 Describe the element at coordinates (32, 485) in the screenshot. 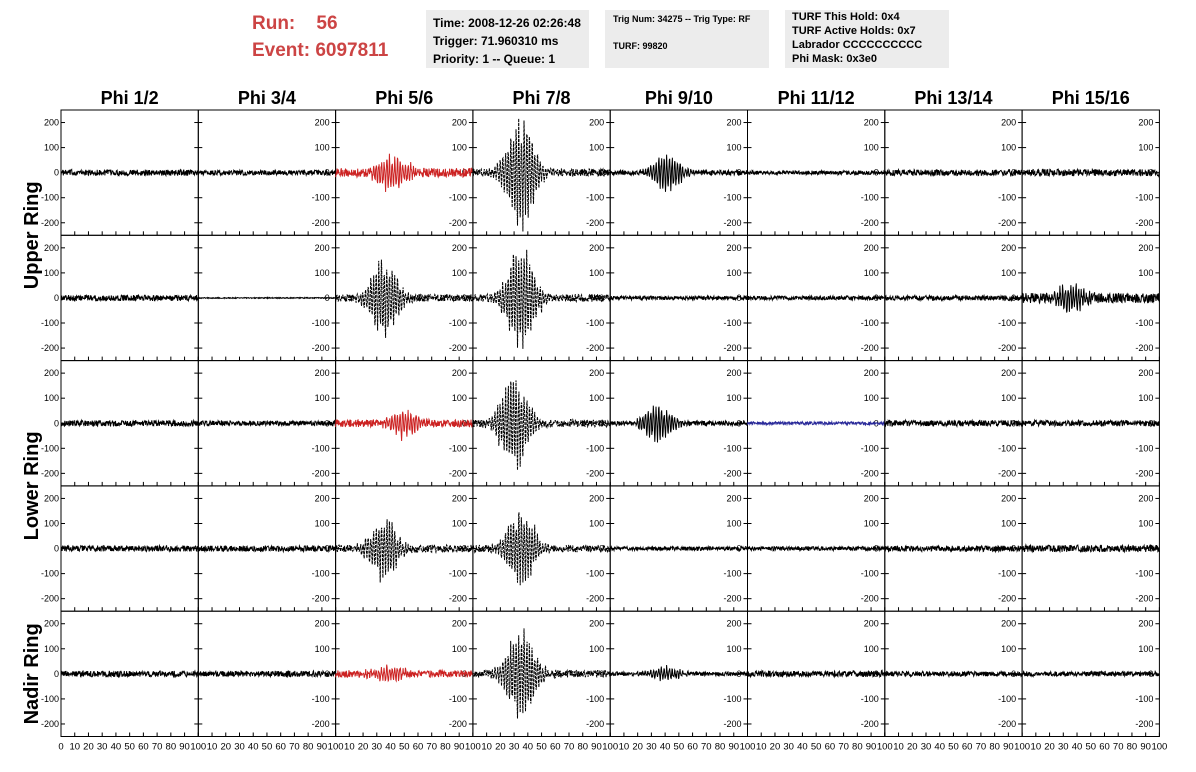

I see `ring-label: Lower Ring` at that location.